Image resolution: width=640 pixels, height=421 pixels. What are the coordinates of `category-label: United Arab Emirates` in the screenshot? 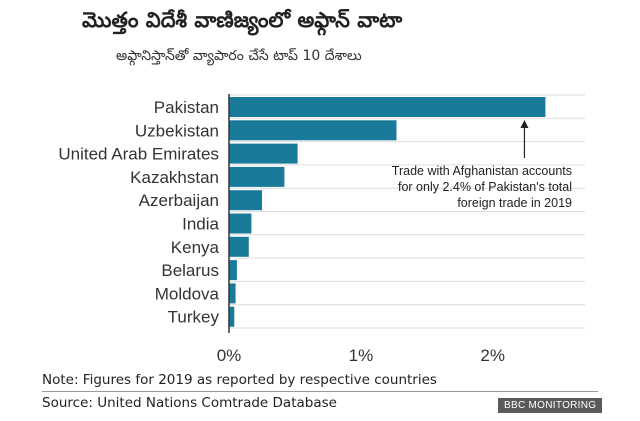 It's located at (138, 154).